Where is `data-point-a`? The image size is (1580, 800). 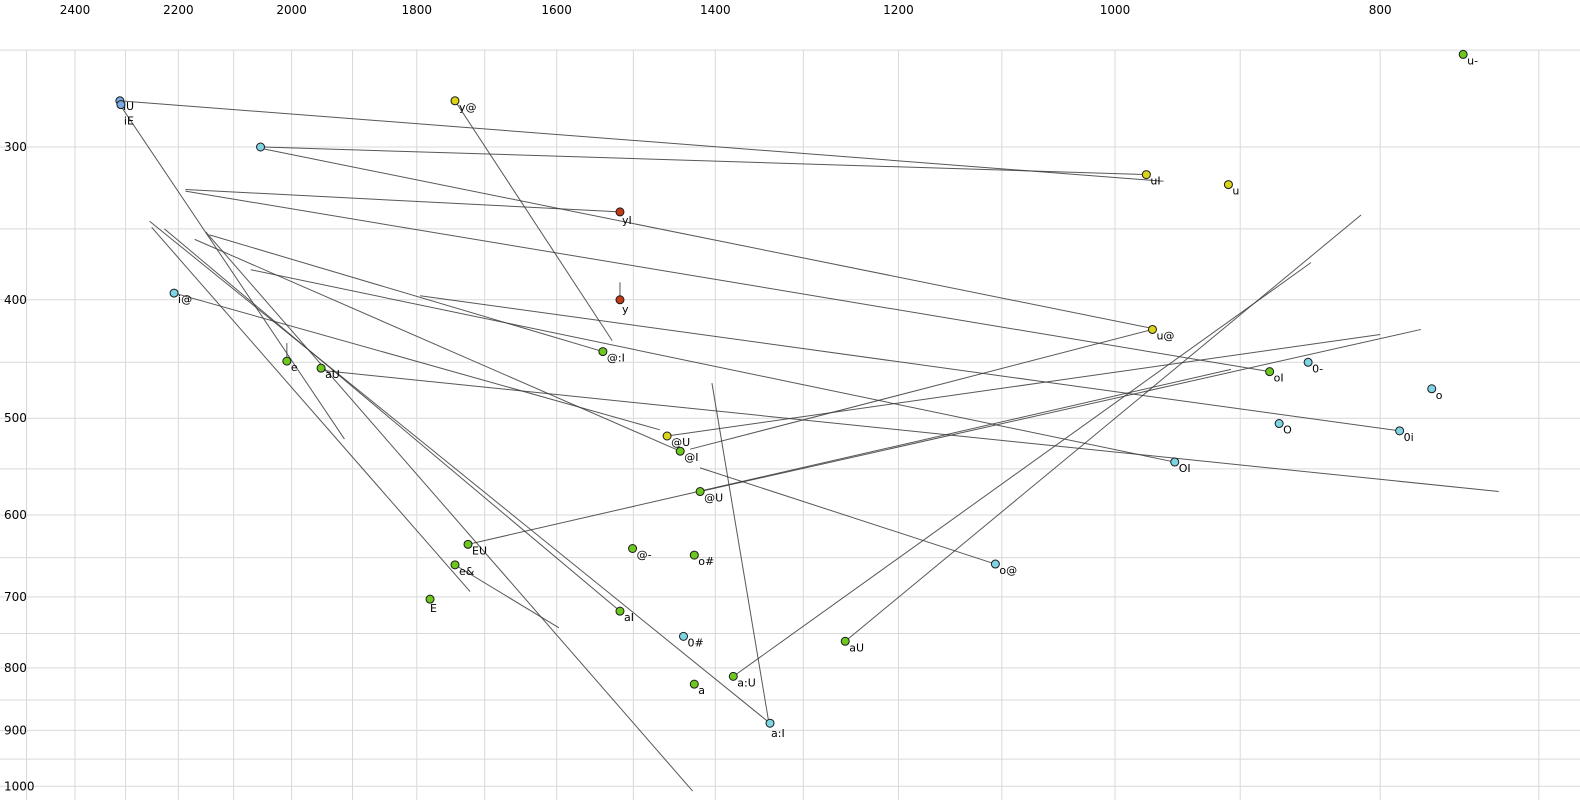 data-point-a is located at coordinates (694, 684).